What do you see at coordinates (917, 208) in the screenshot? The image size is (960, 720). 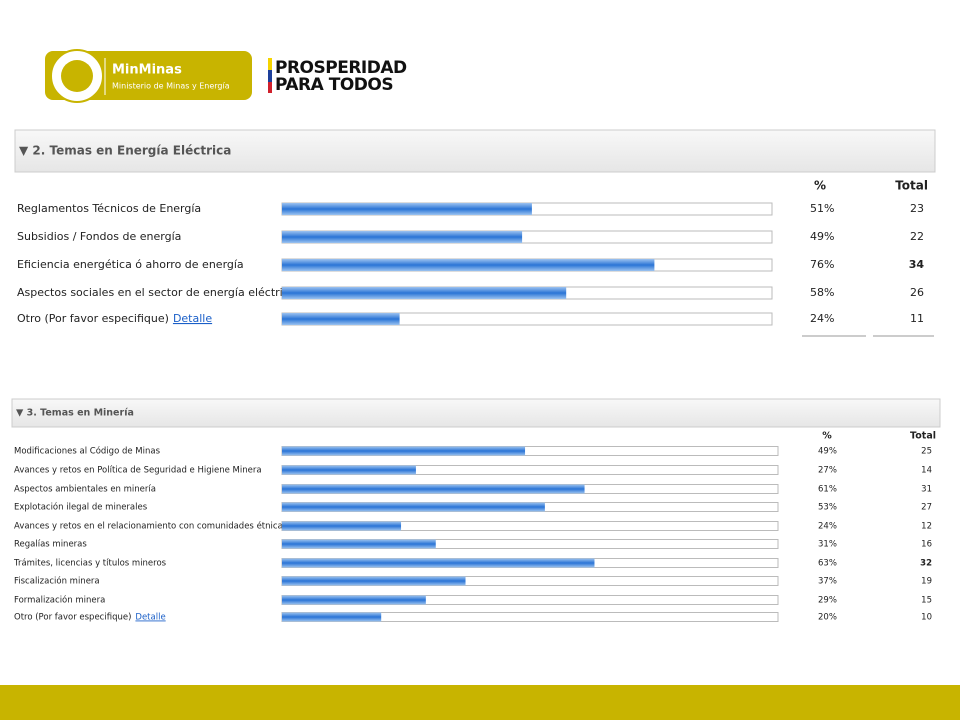 I see `total: 23` at bounding box center [917, 208].